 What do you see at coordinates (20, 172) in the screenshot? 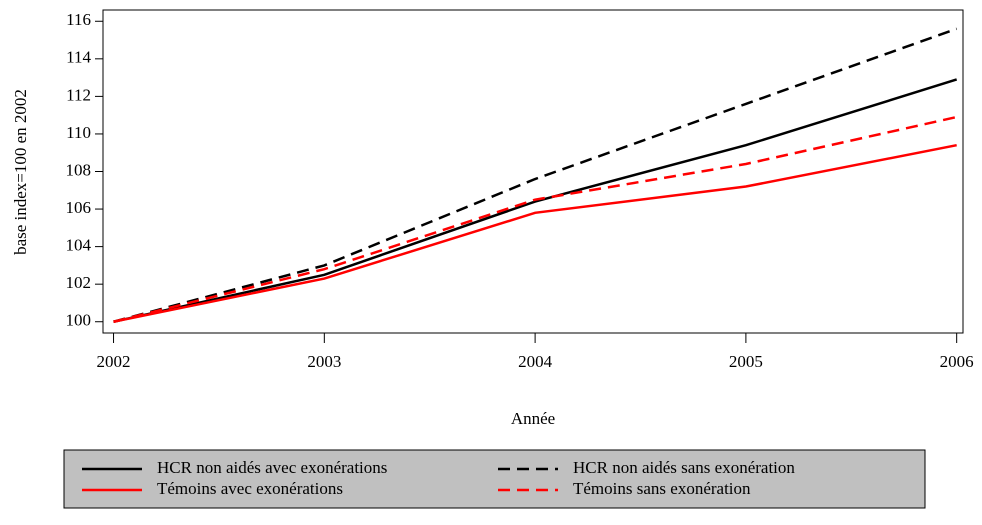
I see `y-axis-label: base index=100 en 2002` at bounding box center [20, 172].